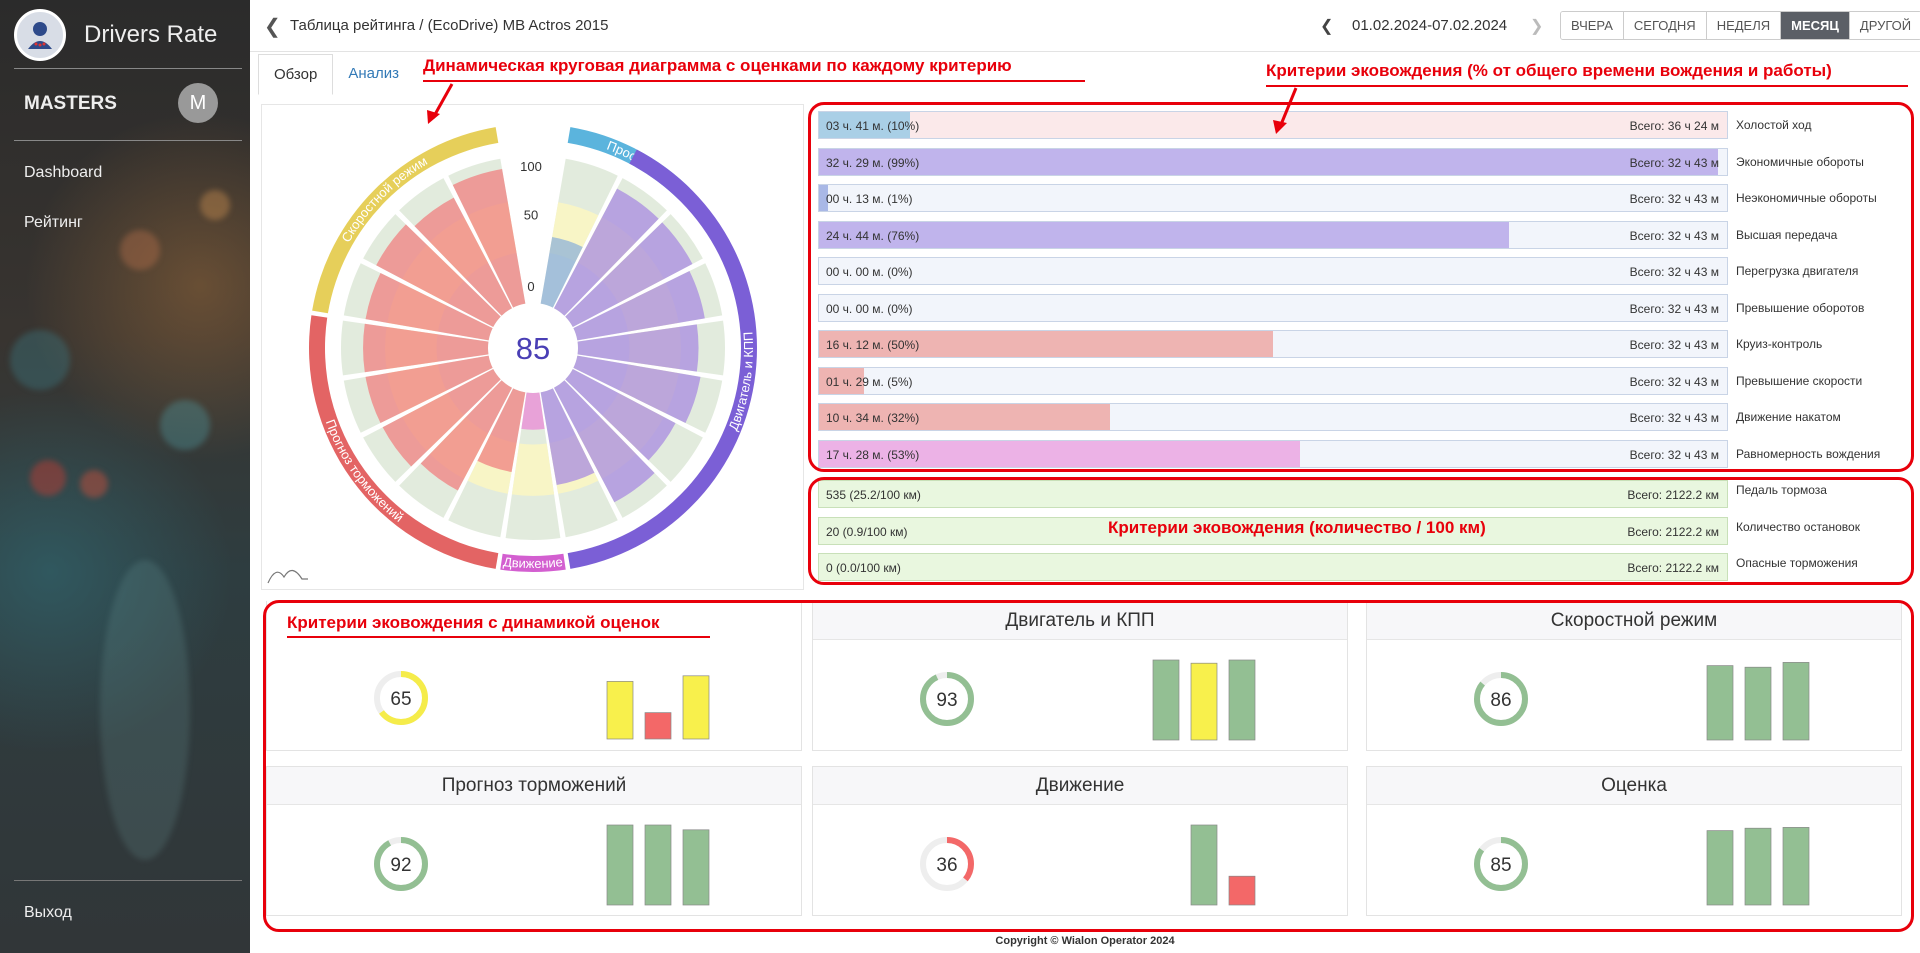 The image size is (1920, 953). Describe the element at coordinates (1798, 526) in the screenshot. I see `criterion-name: Количество остановок` at that location.